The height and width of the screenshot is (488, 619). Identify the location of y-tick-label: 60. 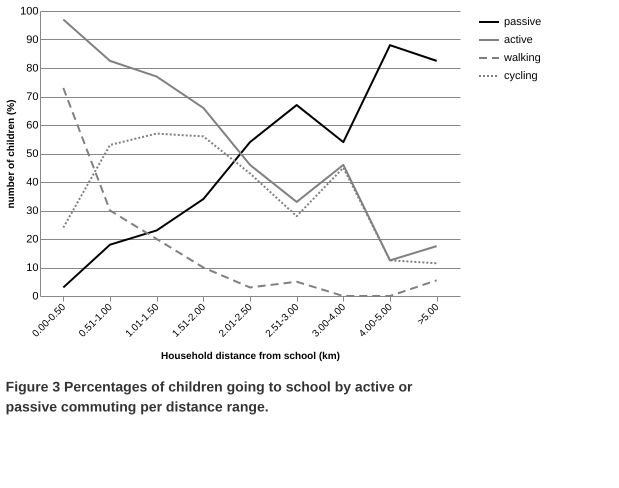
(32, 126).